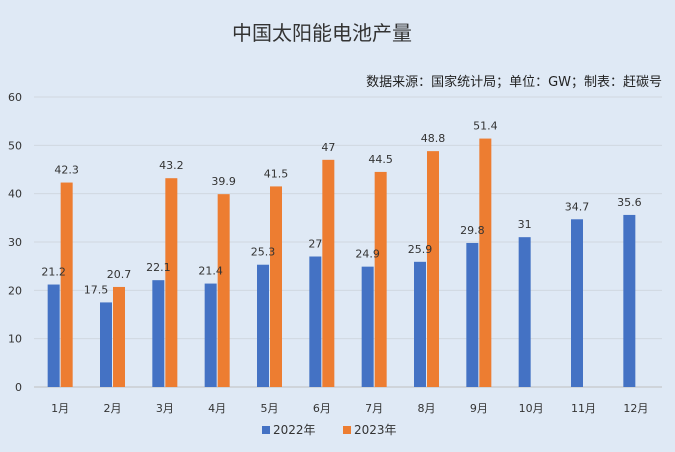 The height and width of the screenshot is (452, 675). What do you see at coordinates (531, 408) in the screenshot?
I see `x-tick-label: 10月` at bounding box center [531, 408].